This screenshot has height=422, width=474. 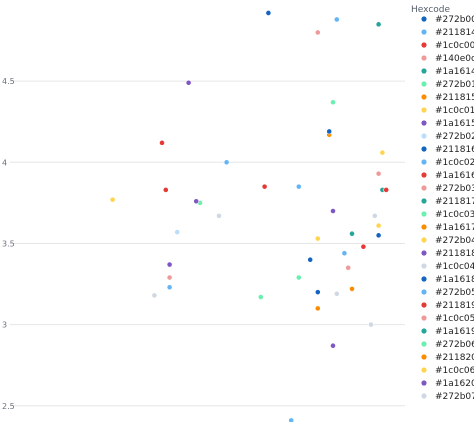 What do you see at coordinates (454, 371) in the screenshot?
I see `legend-label: #1c0c06` at bounding box center [454, 371].